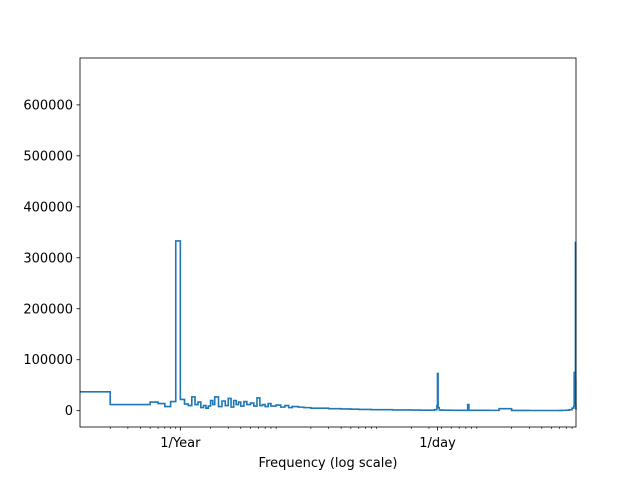  What do you see at coordinates (69, 411) in the screenshot?
I see `y-tick-label: 0` at bounding box center [69, 411].